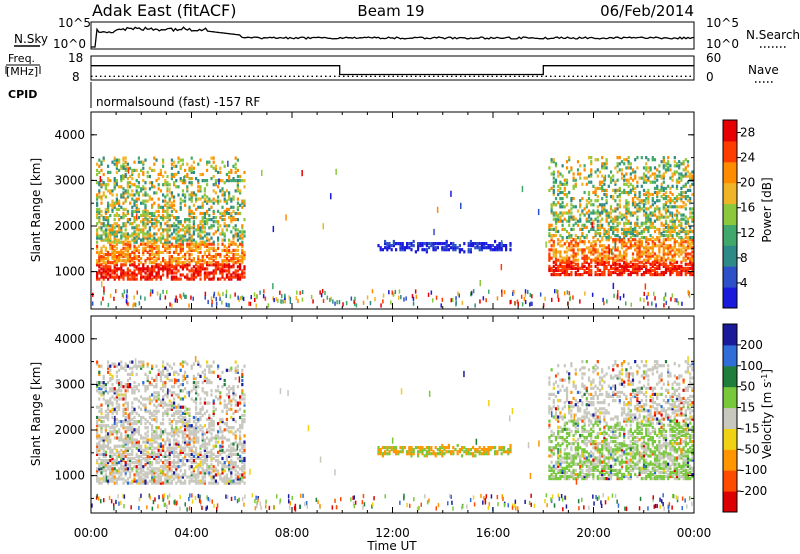  What do you see at coordinates (730, 214) in the screenshot?
I see `colorbar-frame` at bounding box center [730, 214].